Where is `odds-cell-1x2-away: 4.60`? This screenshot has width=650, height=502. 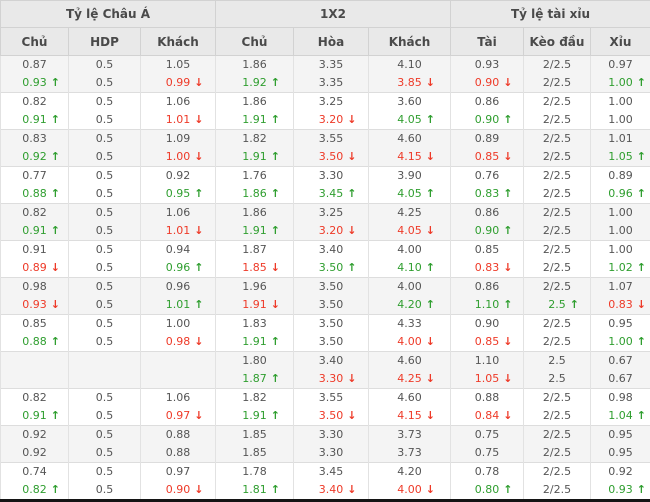
odds-cell-1x2-away: 4.60 is located at coordinates (410, 139).